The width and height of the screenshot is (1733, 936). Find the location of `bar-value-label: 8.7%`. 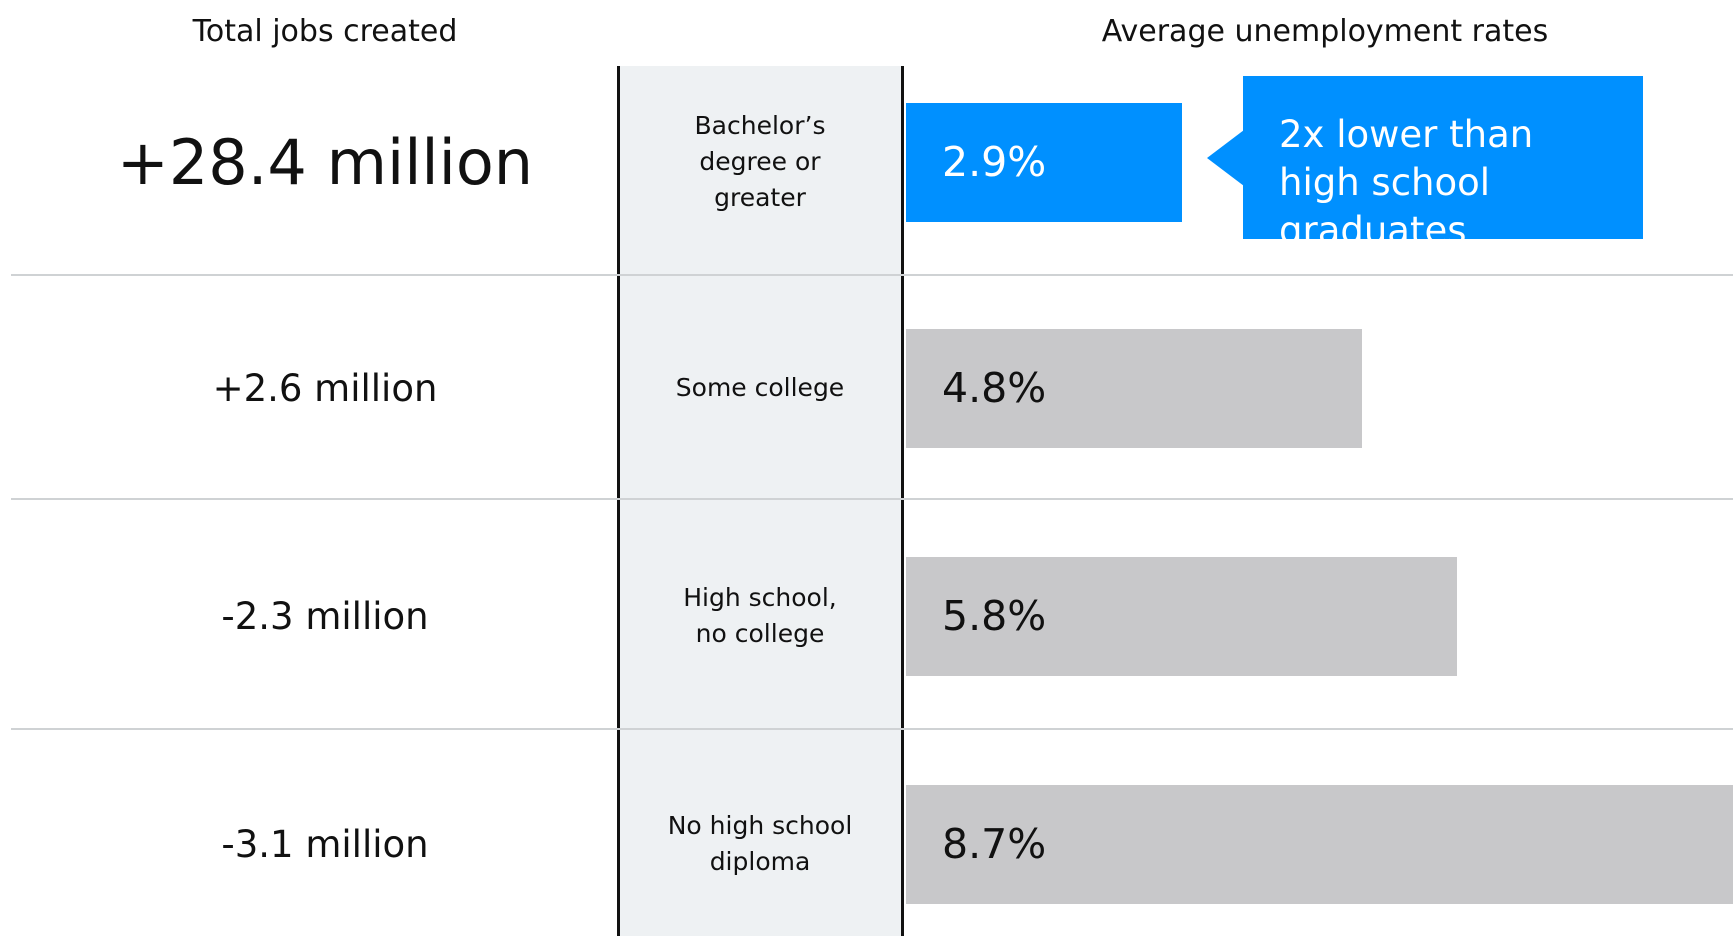

bar-value-label: 8.7% is located at coordinates (994, 844).